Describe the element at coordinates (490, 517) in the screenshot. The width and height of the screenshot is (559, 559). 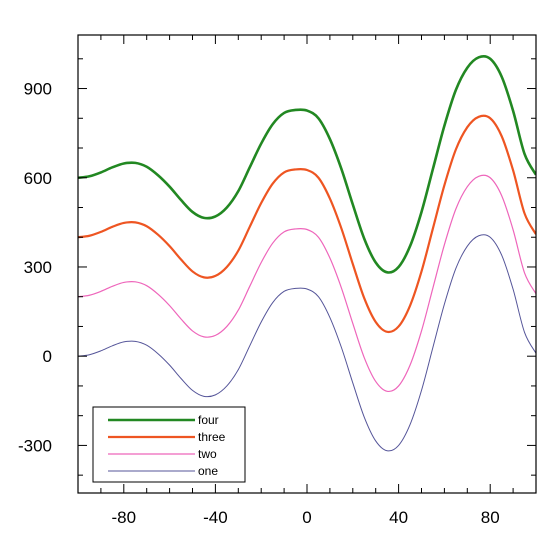
I see `x-tick-label: 80` at that location.